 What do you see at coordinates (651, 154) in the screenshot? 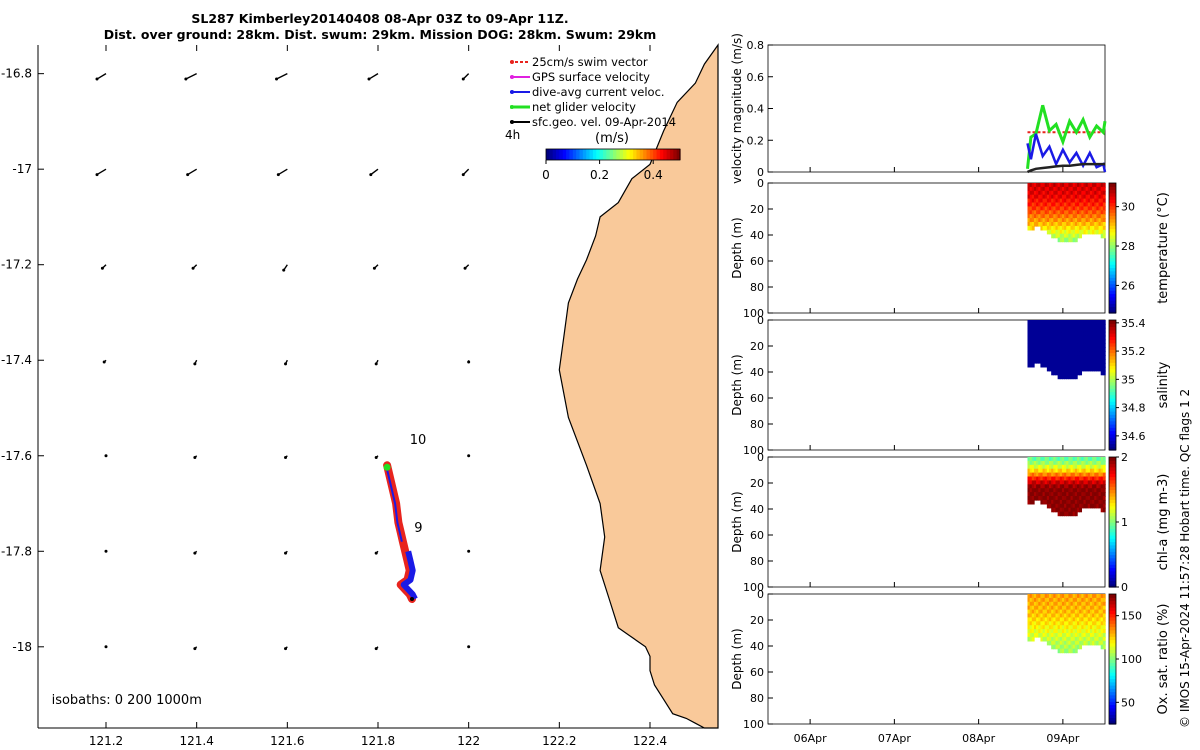
I see `colorbar-cell` at bounding box center [651, 154].